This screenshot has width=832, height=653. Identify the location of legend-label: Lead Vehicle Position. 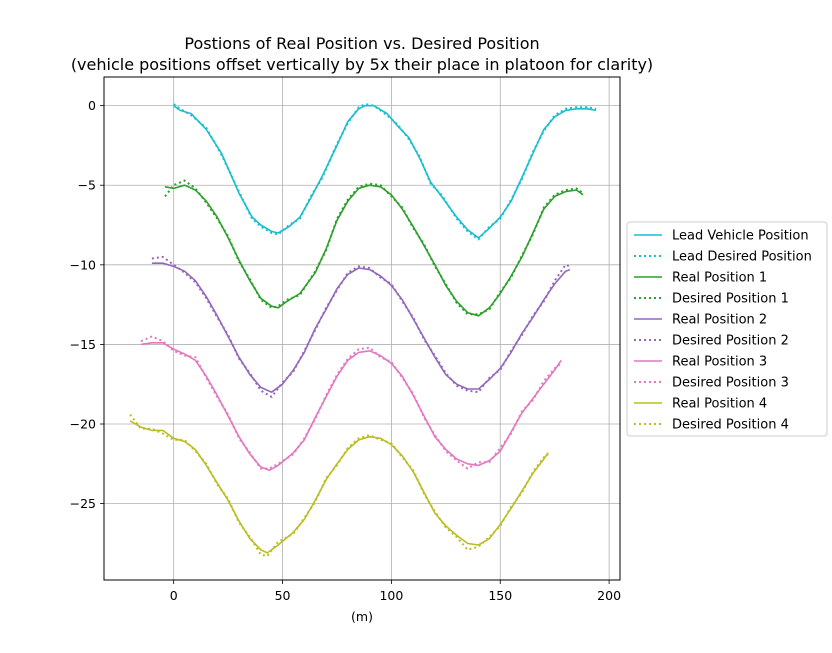
(740, 236).